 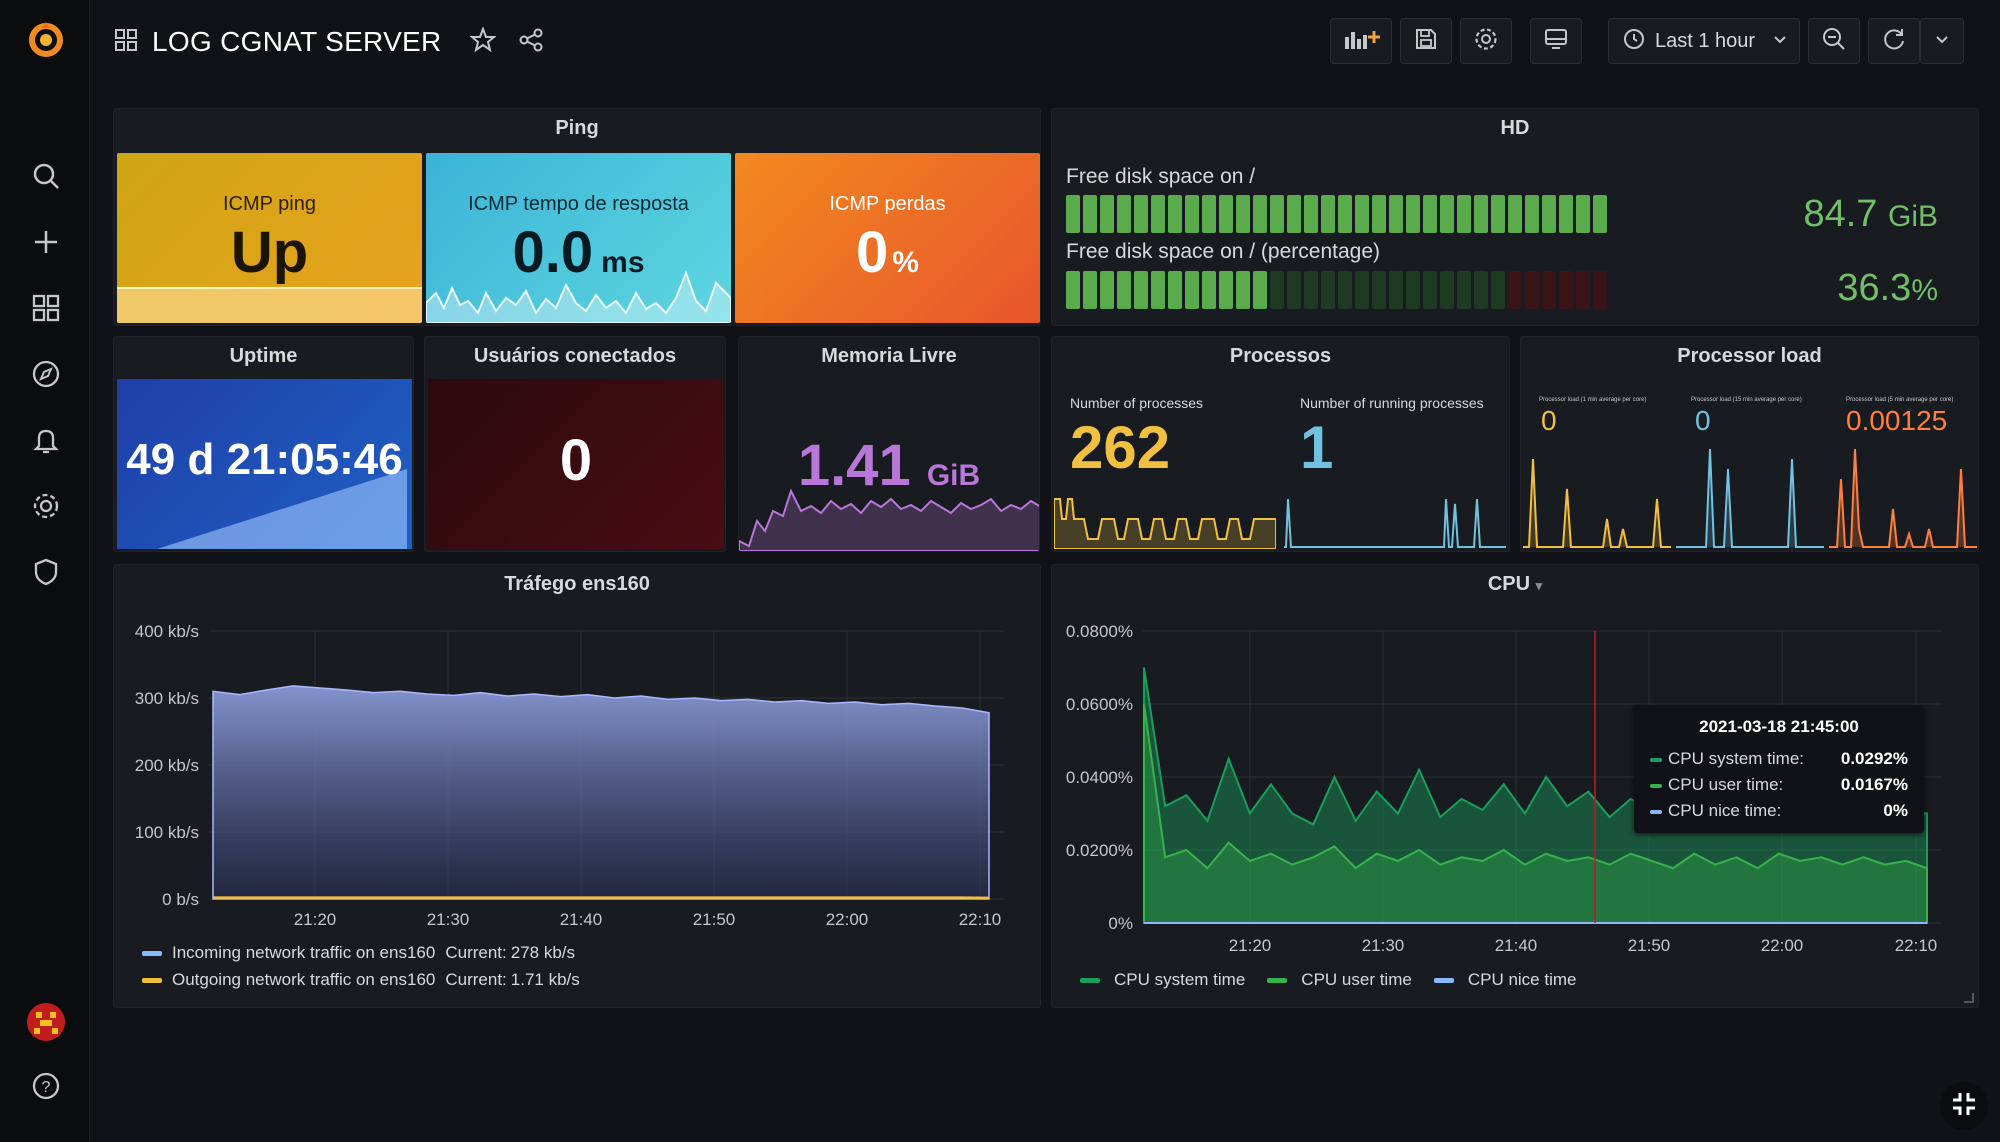 I want to click on stat-value: Up, so click(x=269, y=252).